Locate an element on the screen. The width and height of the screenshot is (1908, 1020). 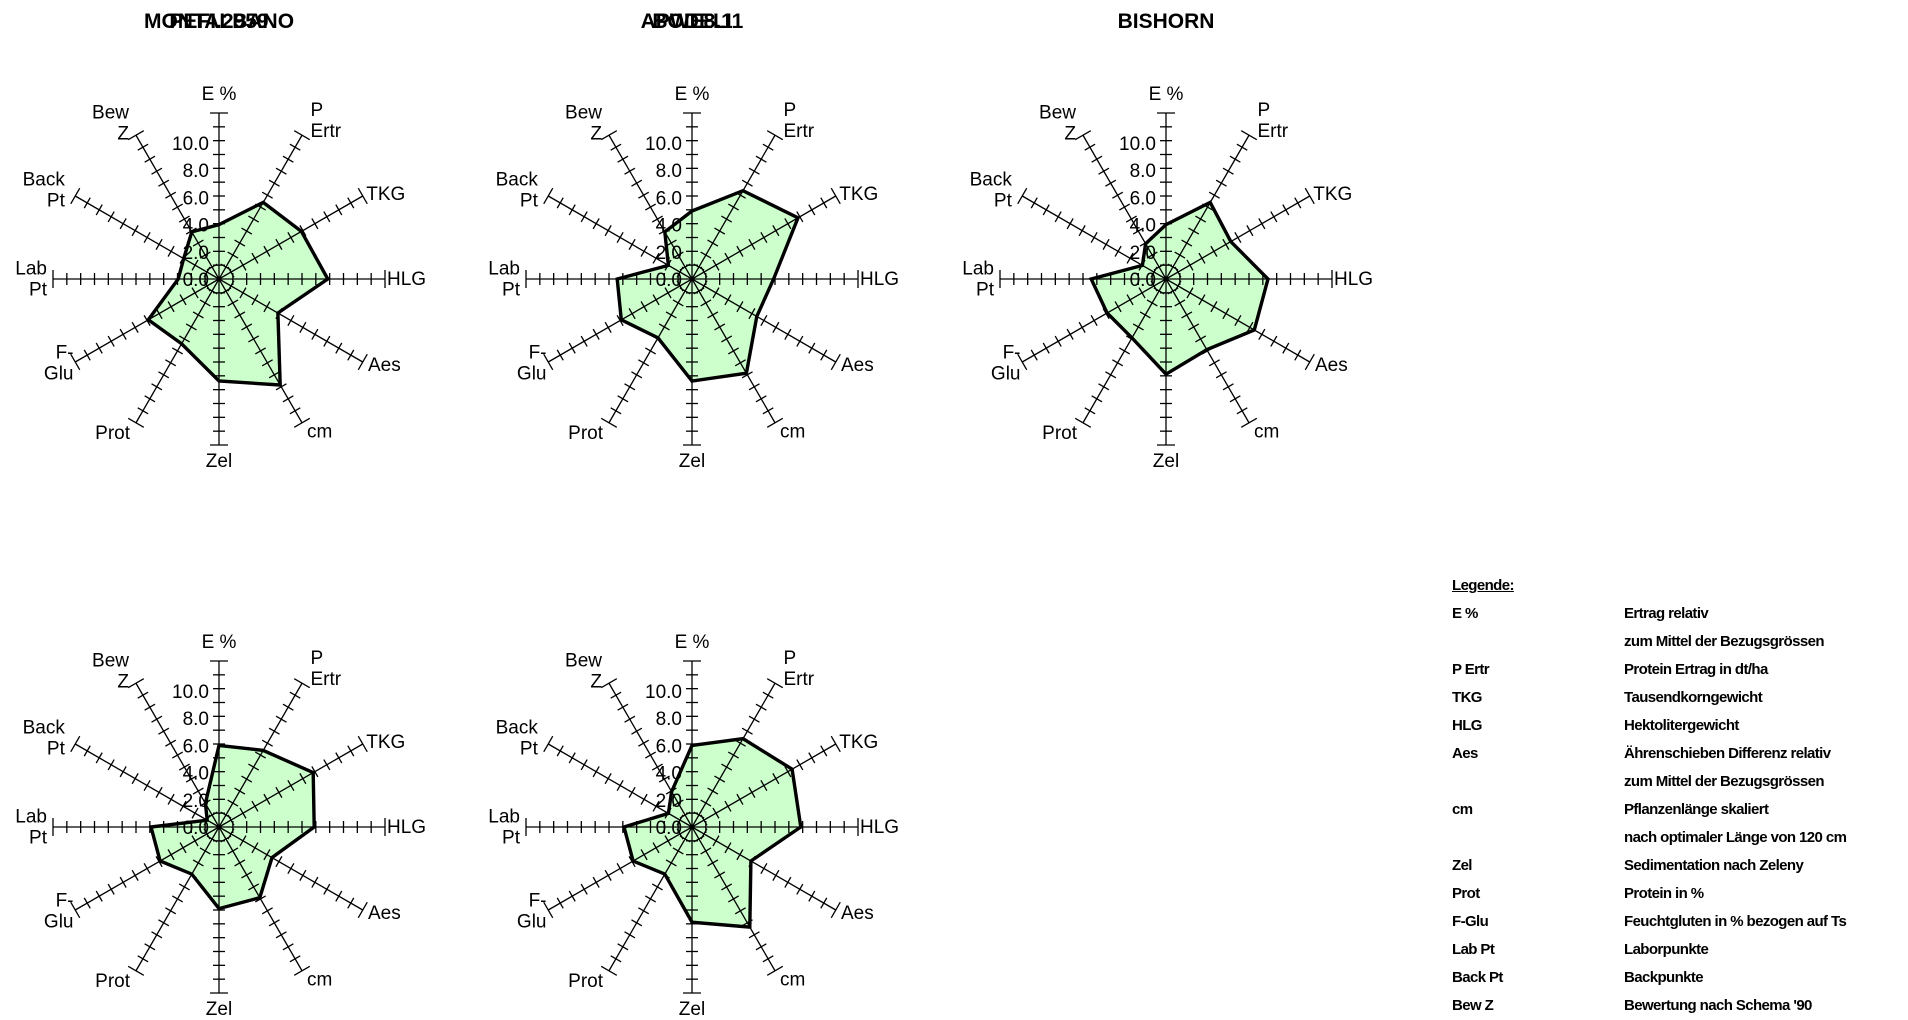
legend-key: cm is located at coordinates (1462, 809).